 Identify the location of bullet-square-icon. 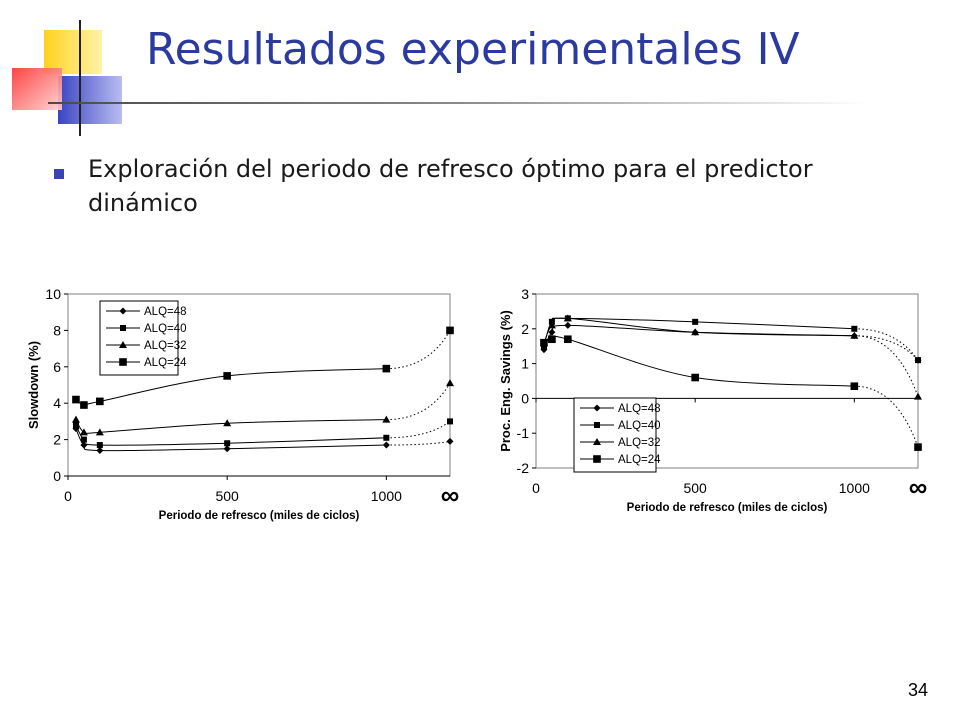
(59, 174).